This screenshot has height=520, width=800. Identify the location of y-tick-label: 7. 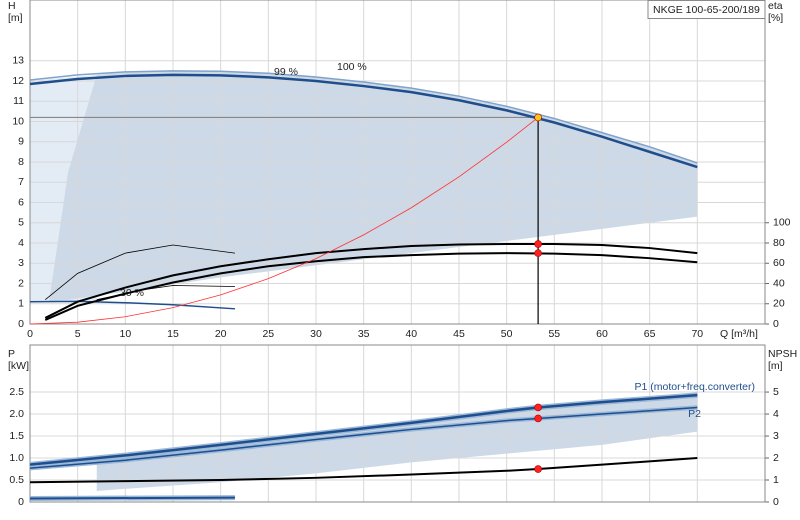
(21, 182).